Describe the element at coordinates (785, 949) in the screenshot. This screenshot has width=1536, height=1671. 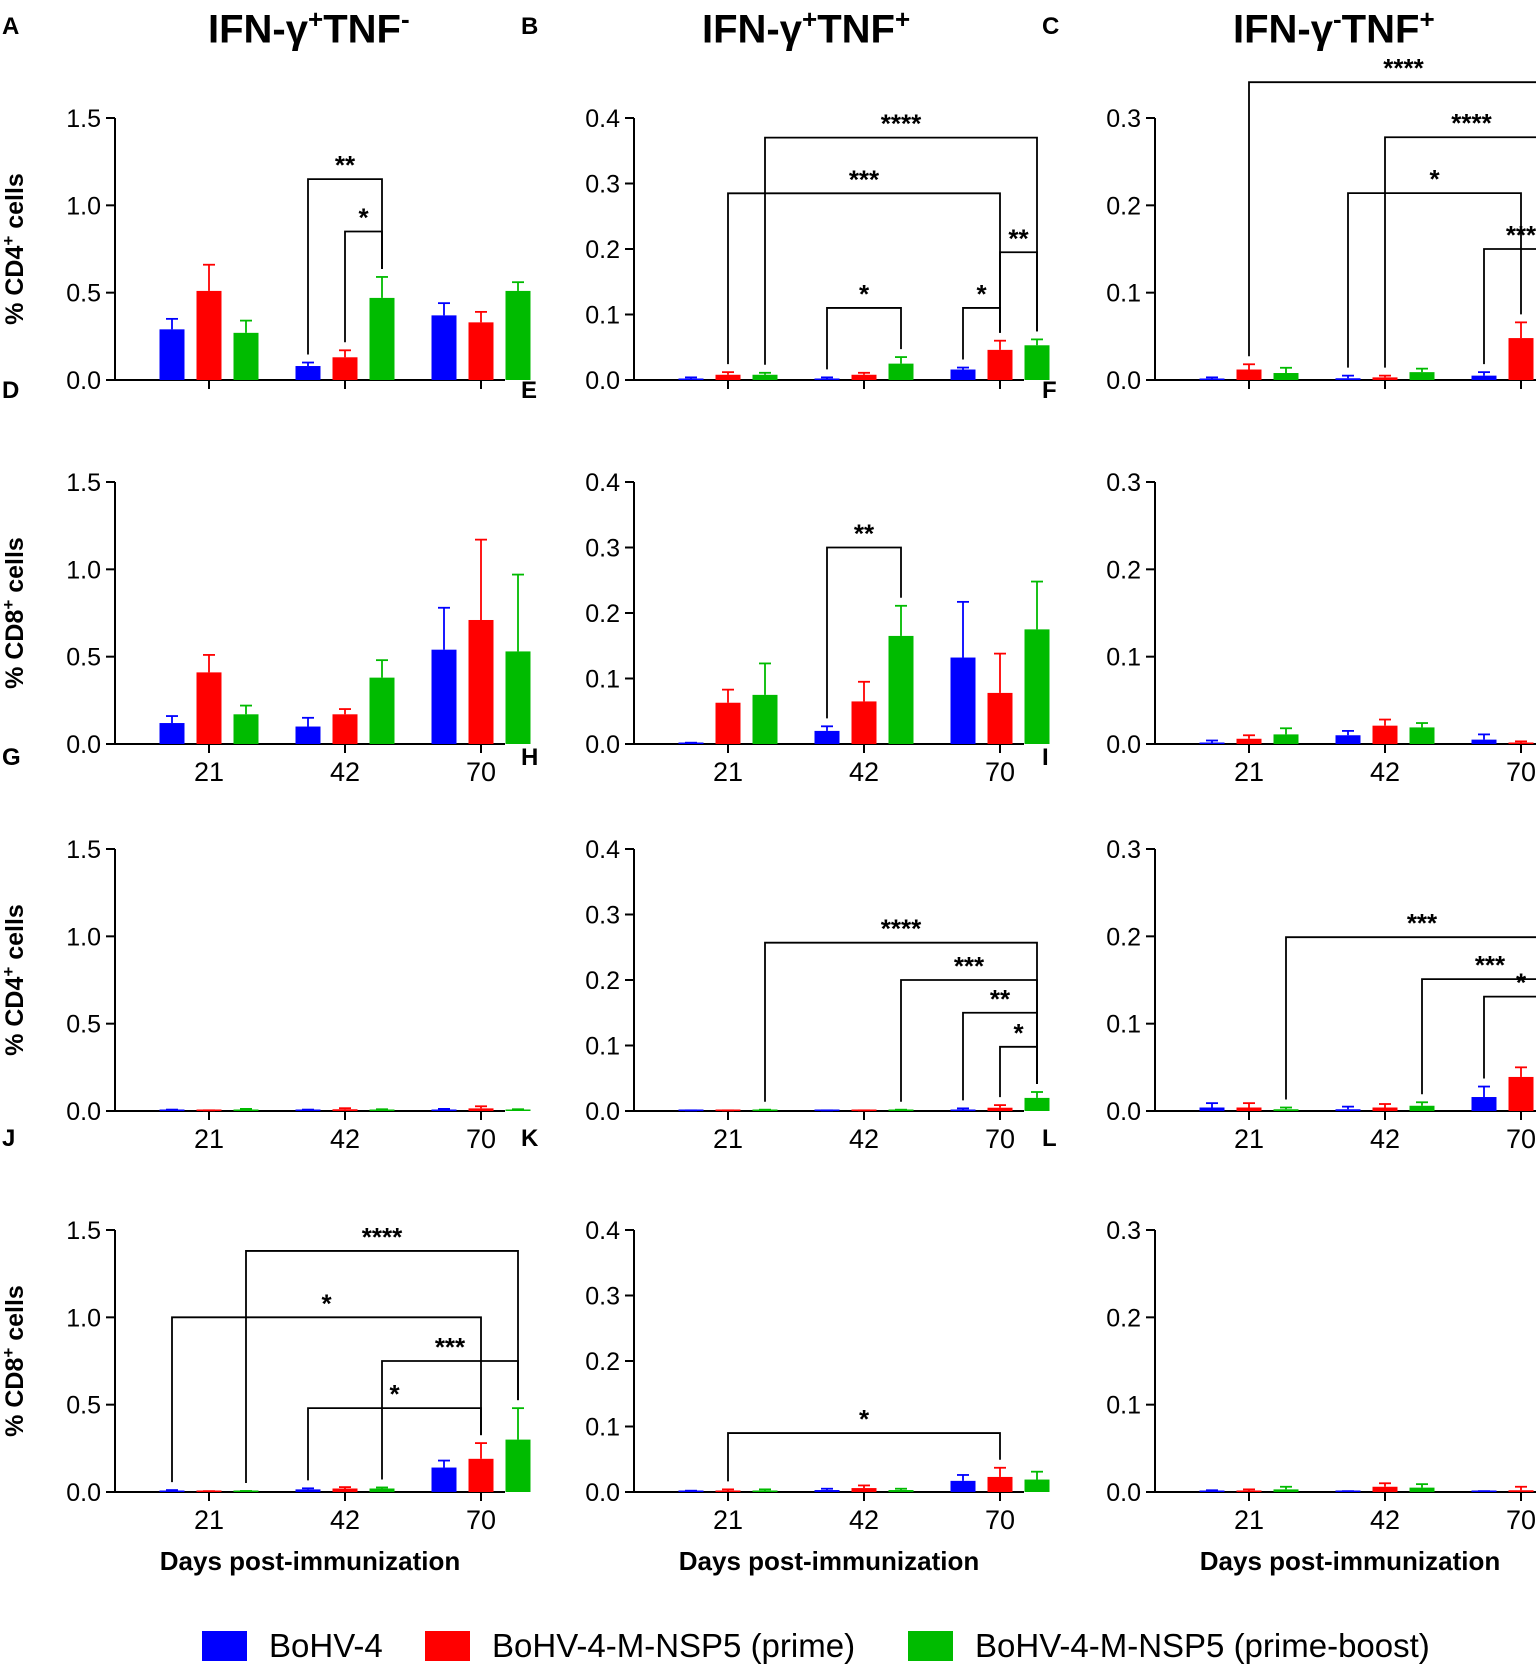
I see `panel-h: H0.00.10.20.30.421 42 70**********` at that location.